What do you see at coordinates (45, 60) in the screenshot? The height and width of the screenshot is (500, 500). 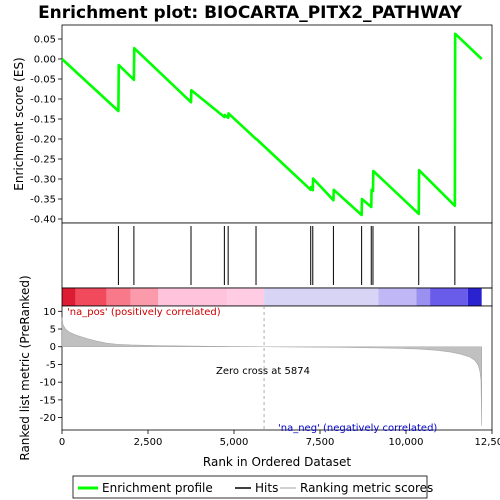 I see `es-y-tick-label: 0.00` at bounding box center [45, 60].